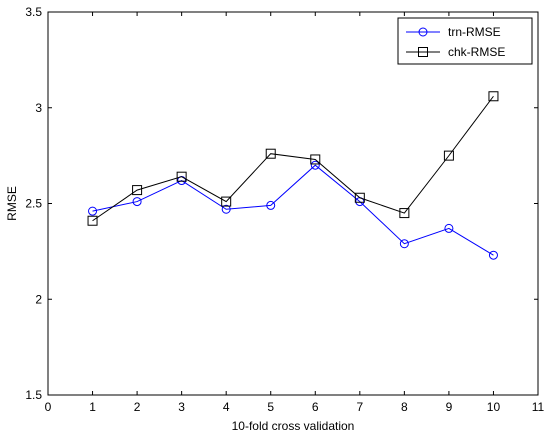 Image resolution: width=550 pixels, height=440 pixels. Describe the element at coordinates (92, 407) in the screenshot. I see `x-tick-label: 1` at that location.